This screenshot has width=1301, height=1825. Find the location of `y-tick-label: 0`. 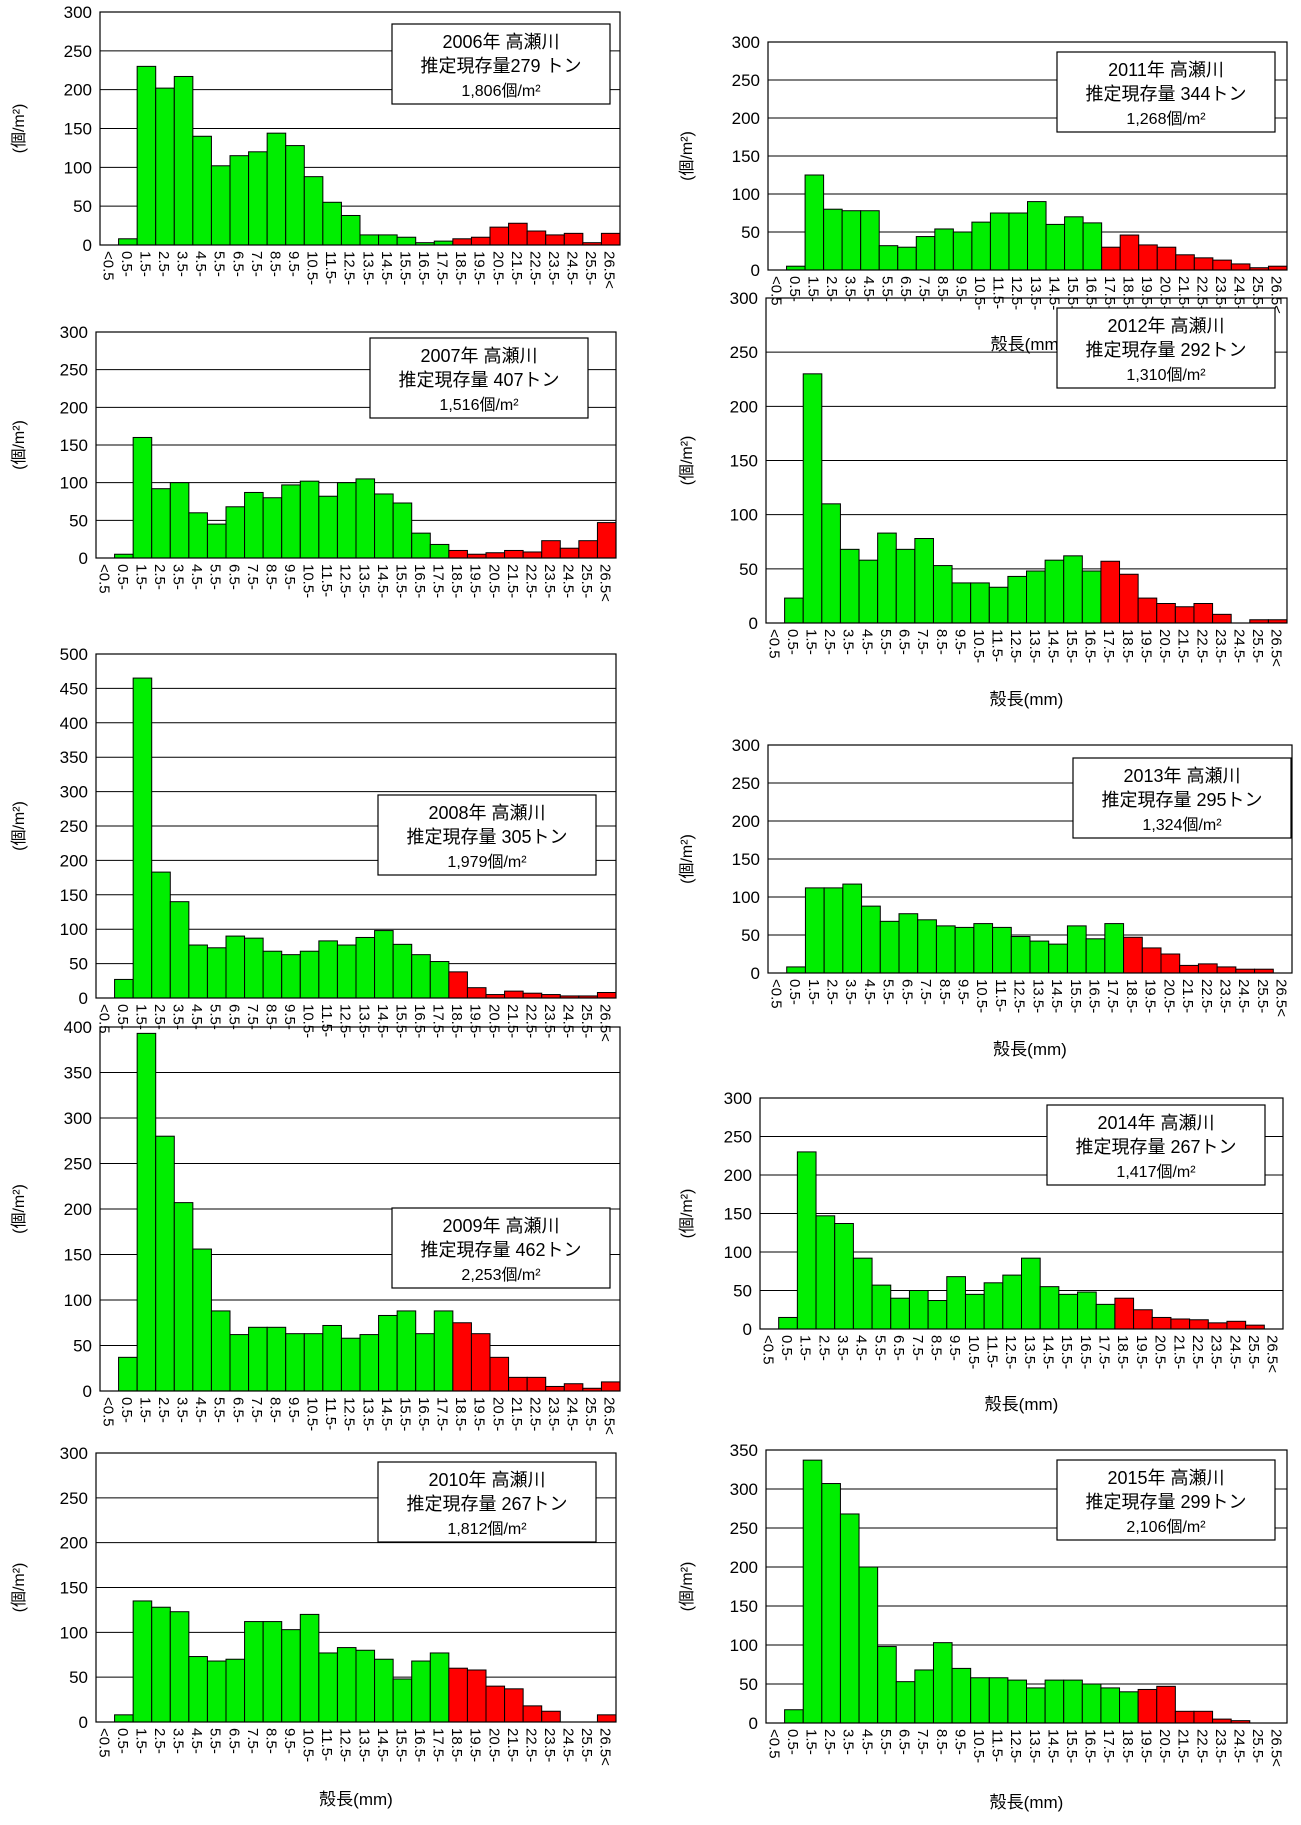

y-tick-label: 0 is located at coordinates (87, 1391).